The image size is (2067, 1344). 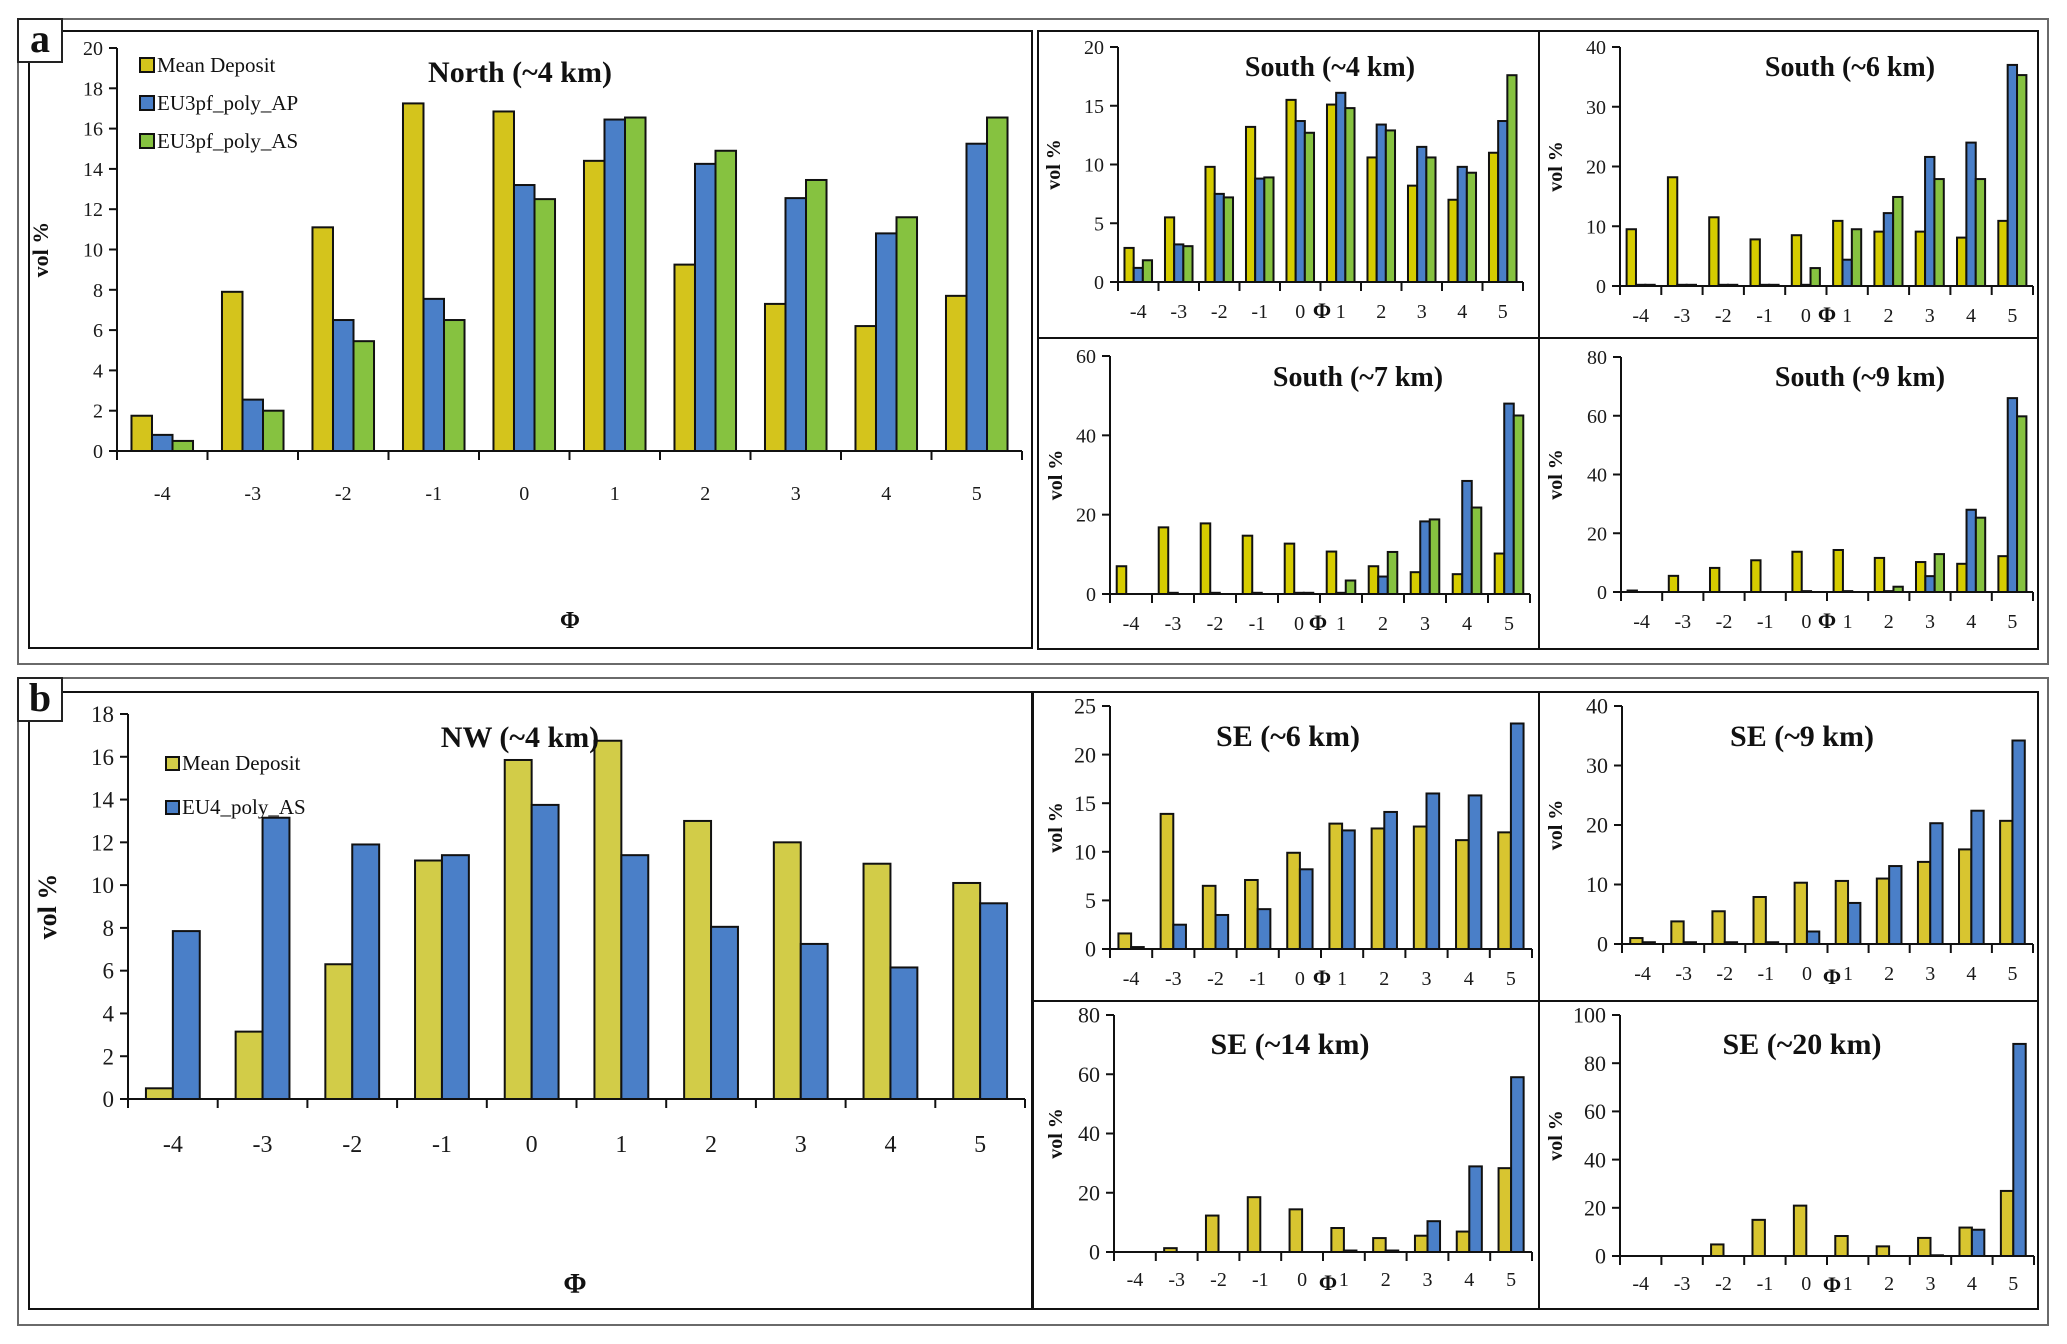 What do you see at coordinates (172, 807) in the screenshot?
I see `legend-swatch` at bounding box center [172, 807].